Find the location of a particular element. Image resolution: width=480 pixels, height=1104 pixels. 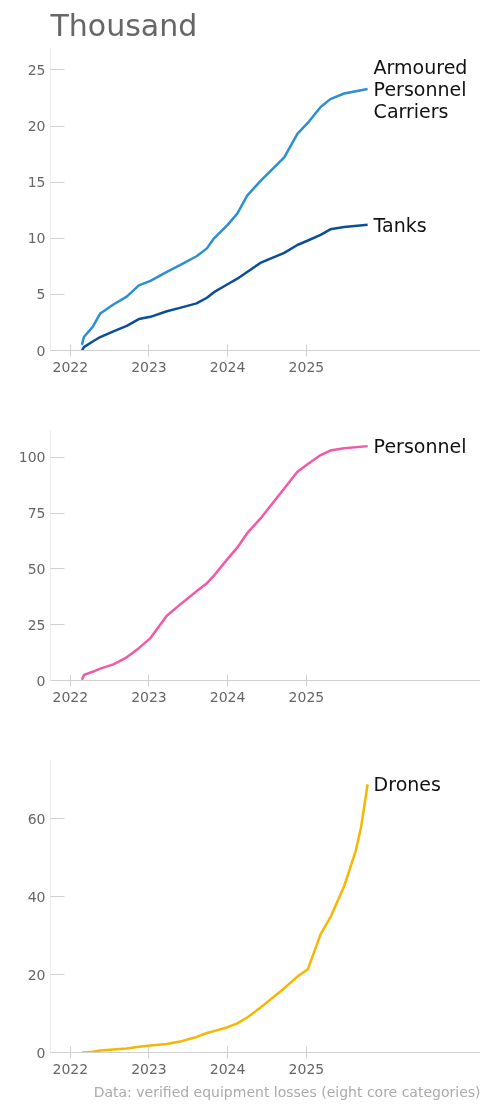

text: Data: verified equipment losses (eight core categories) is located at coordinates (286, 1091).